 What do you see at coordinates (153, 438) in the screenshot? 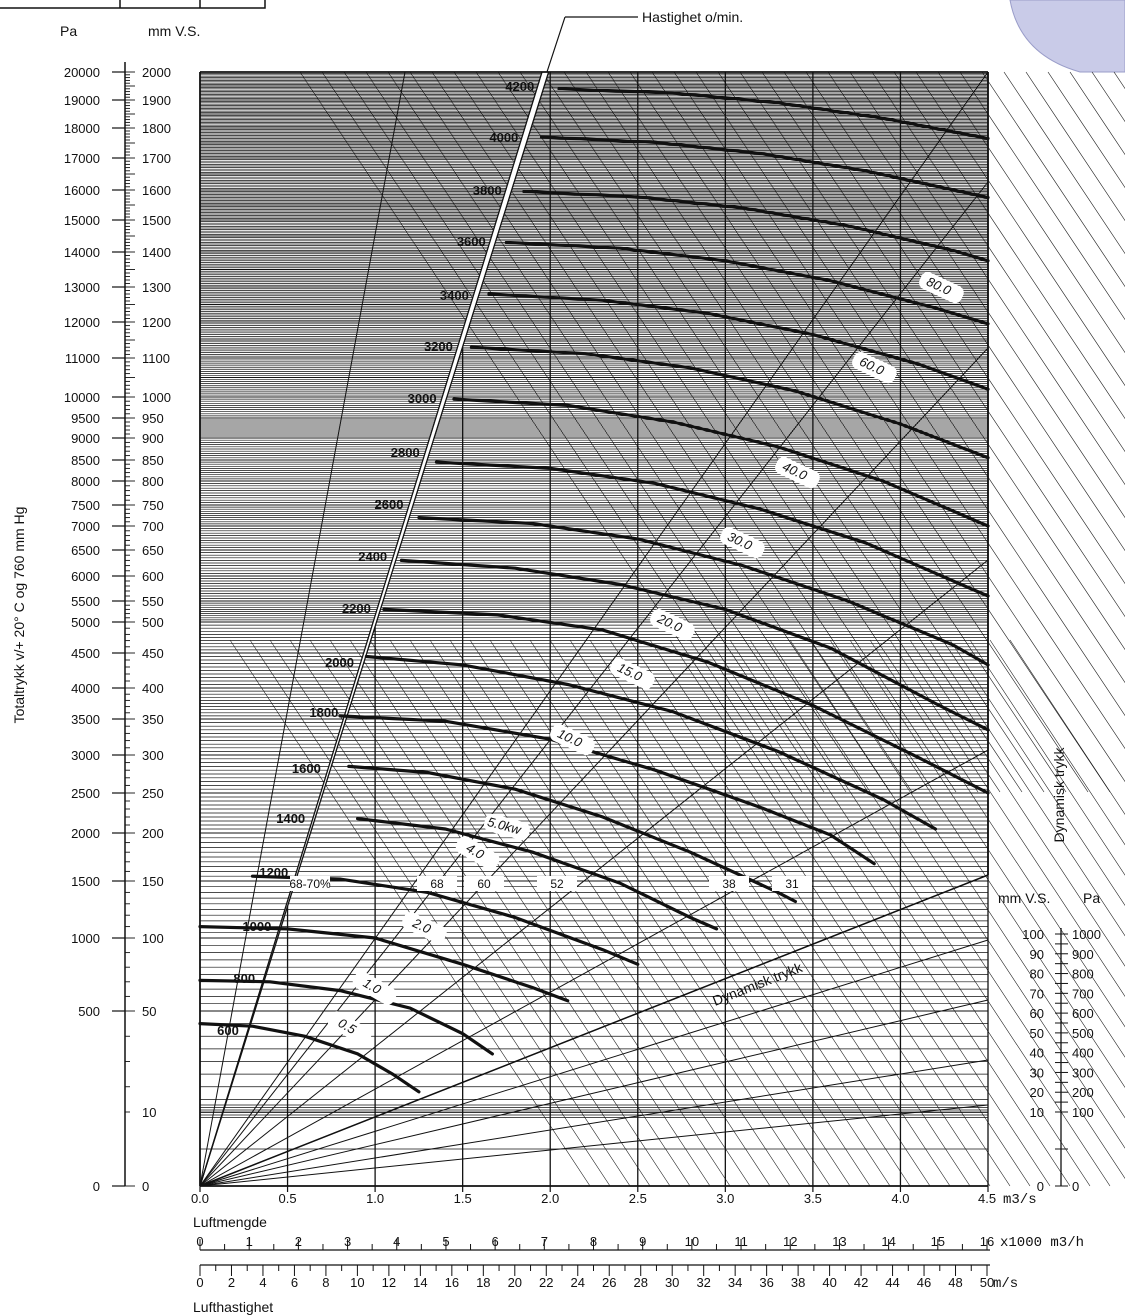
I see `mm-tick-label: 900` at bounding box center [153, 438].